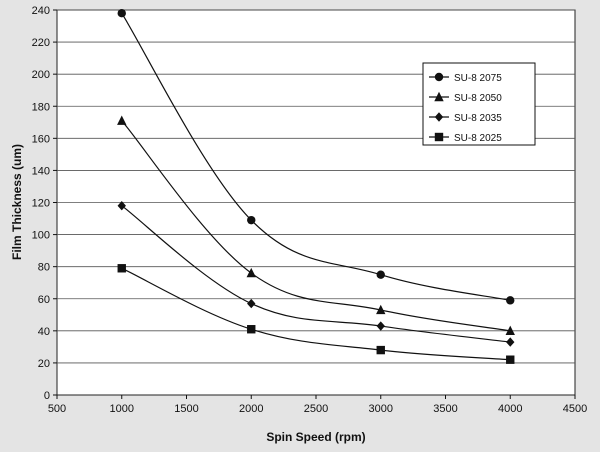  I want to click on x-tick-label: 1500, so click(186, 409).